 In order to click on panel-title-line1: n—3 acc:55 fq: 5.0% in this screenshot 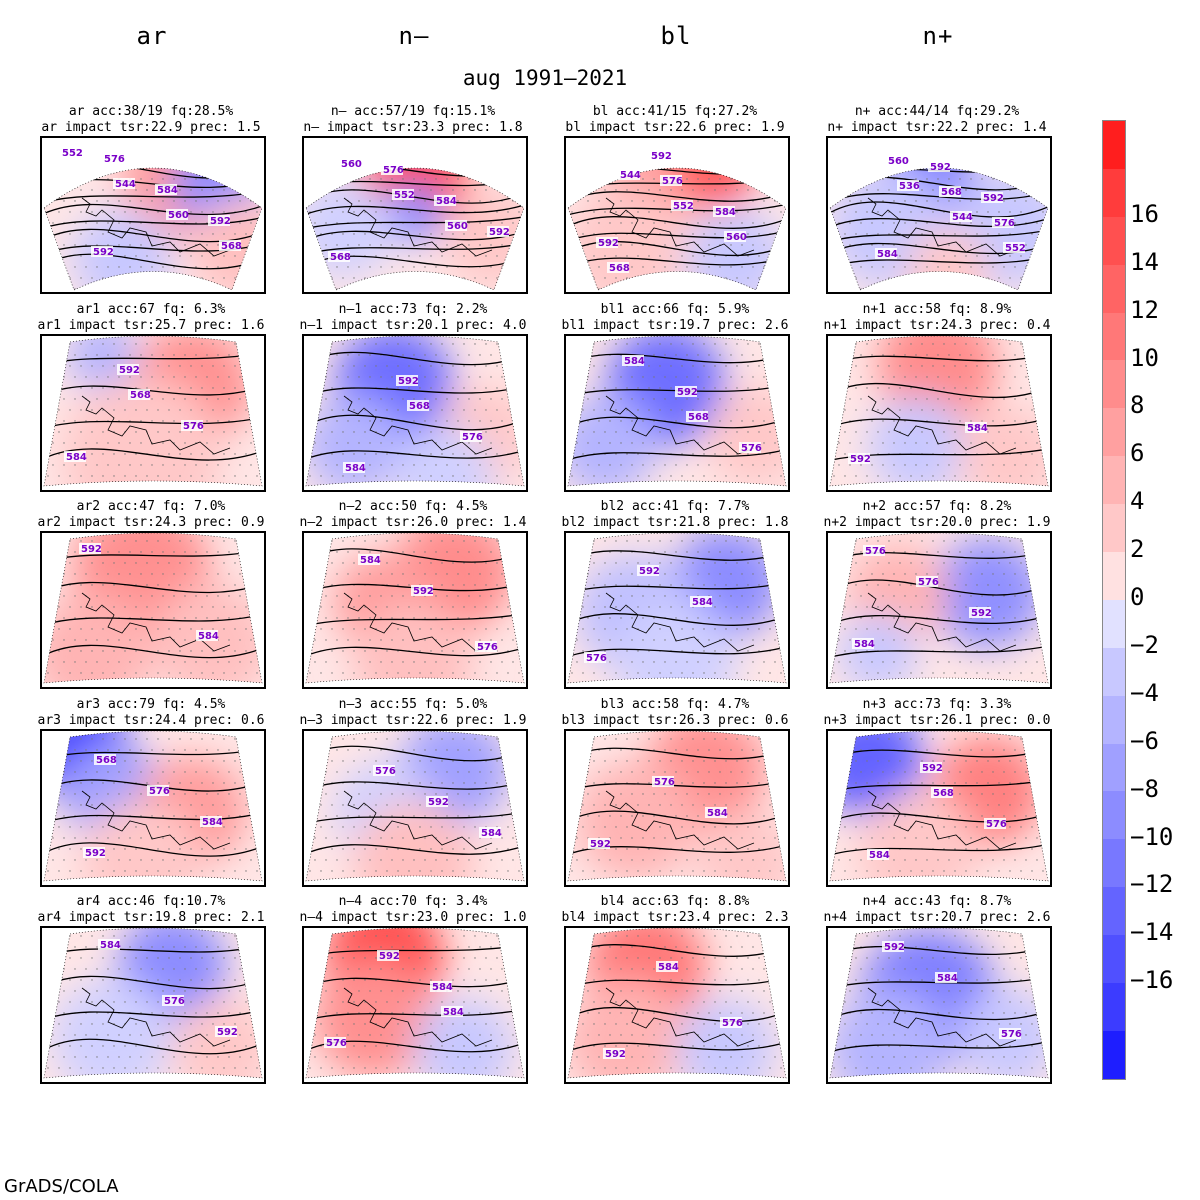, I will do `click(413, 704)`.